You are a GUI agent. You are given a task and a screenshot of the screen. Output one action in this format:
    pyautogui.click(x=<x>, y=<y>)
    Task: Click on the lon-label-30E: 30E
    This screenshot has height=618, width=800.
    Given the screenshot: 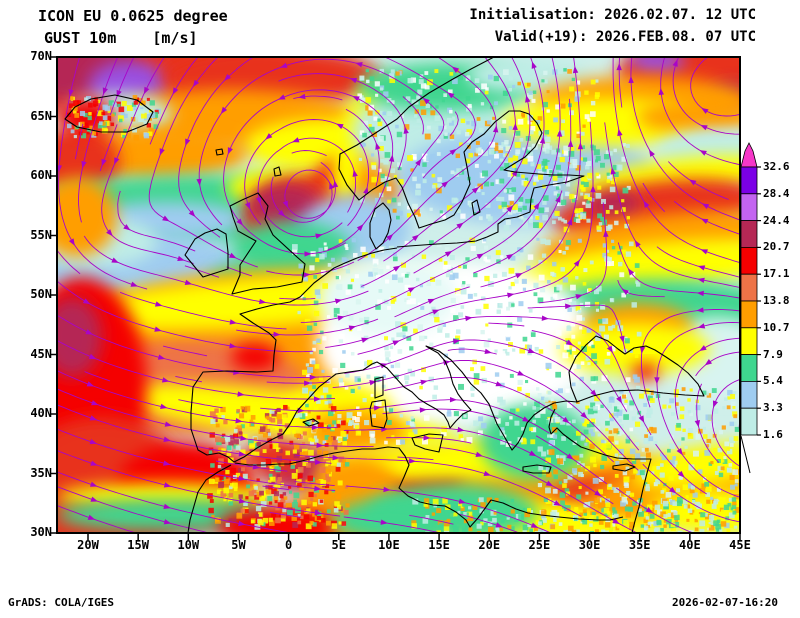 What is the action you would take?
    pyautogui.click(x=589, y=545)
    